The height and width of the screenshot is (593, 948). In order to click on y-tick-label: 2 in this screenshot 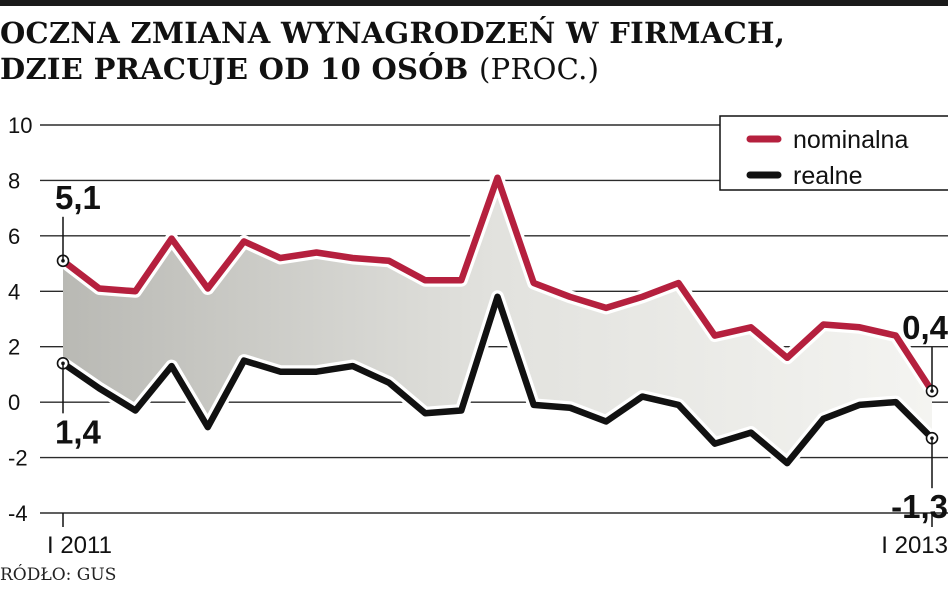, I will do `click(14, 347)`.